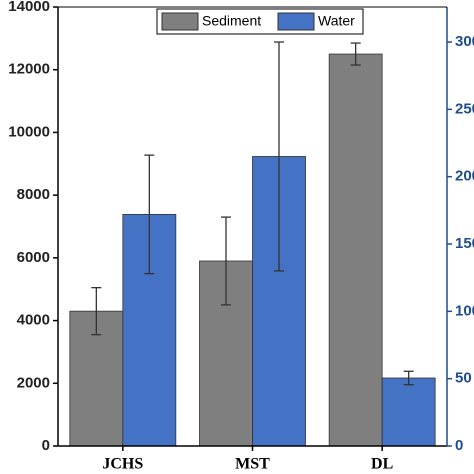  Describe the element at coordinates (252, 464) in the screenshot. I see `x-tick-label: MST` at that location.